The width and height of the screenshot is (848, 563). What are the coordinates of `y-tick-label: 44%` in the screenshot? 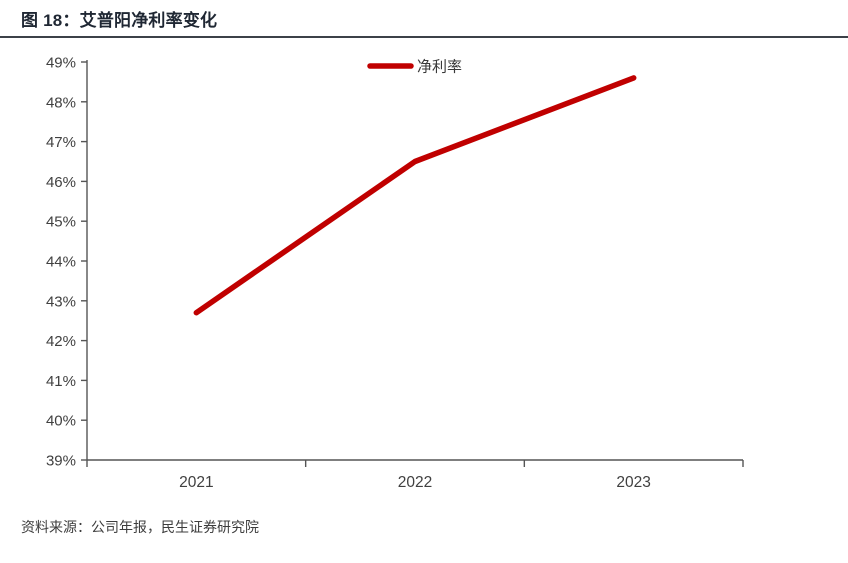 It's located at (61, 262).